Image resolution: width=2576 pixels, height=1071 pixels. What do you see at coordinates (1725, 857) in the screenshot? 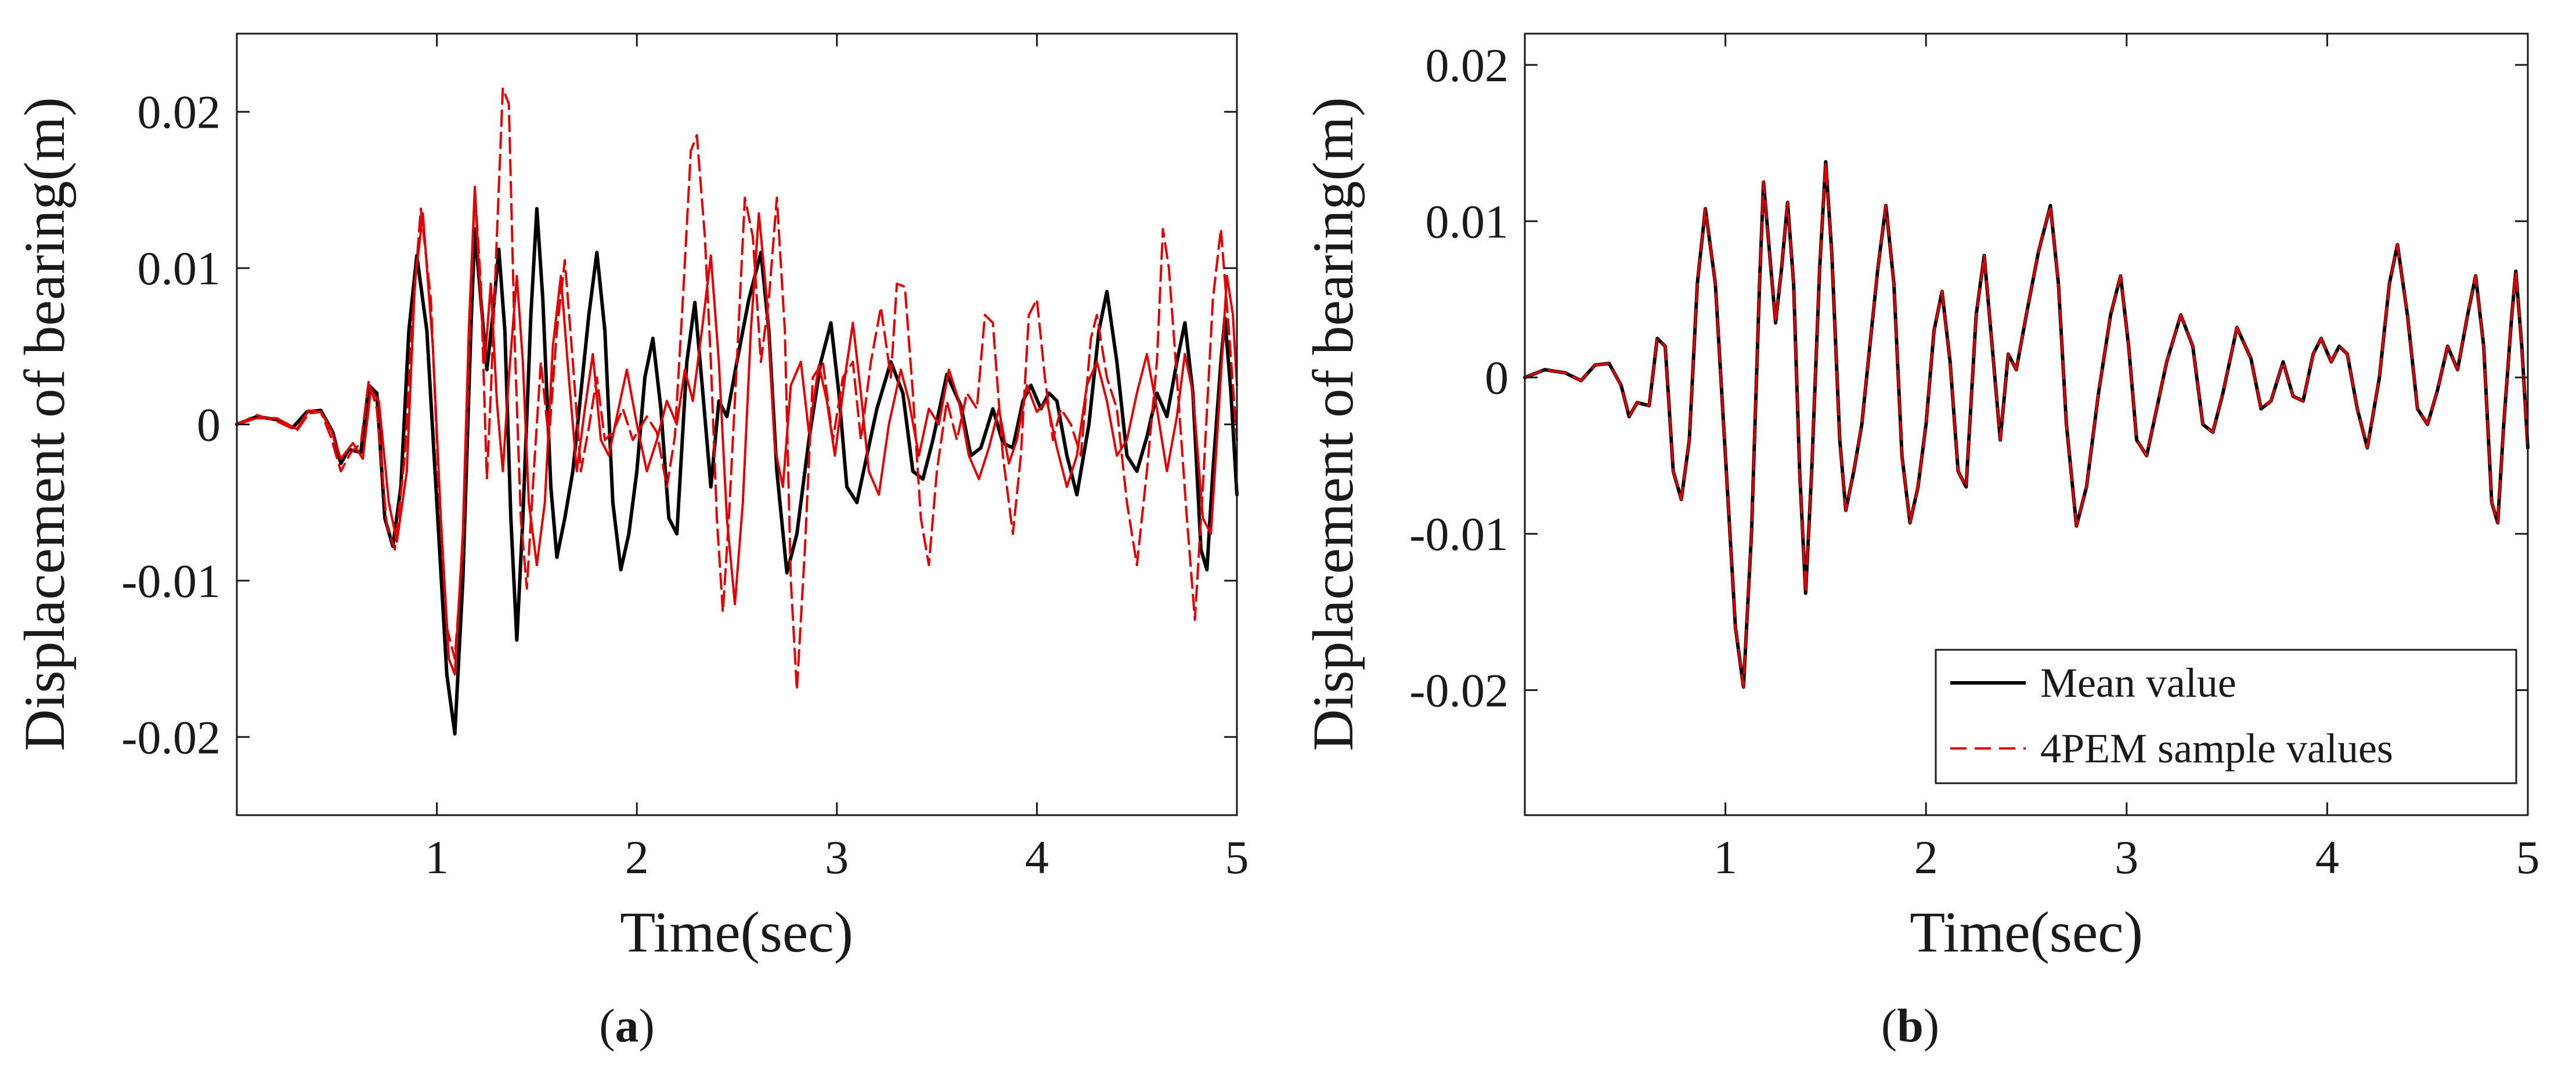
I see `panel-b-xtick-label: 1` at bounding box center [1725, 857].